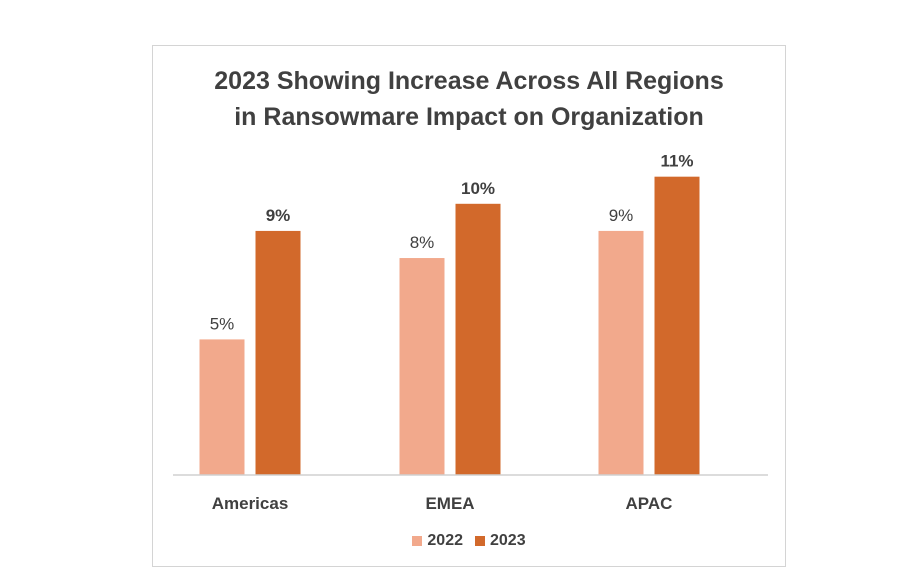 The width and height of the screenshot is (917, 586). What do you see at coordinates (422, 242) in the screenshot?
I see `data-label-emea-2022: 8%` at bounding box center [422, 242].